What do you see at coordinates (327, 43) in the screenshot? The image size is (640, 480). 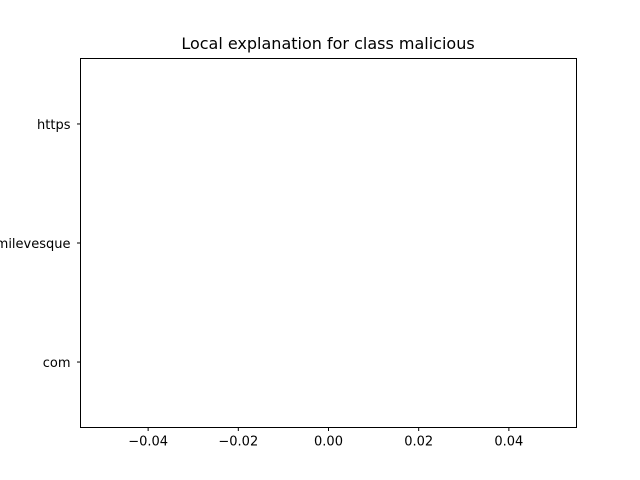 I see `chart-title: Local explanation for class malicious` at bounding box center [327, 43].